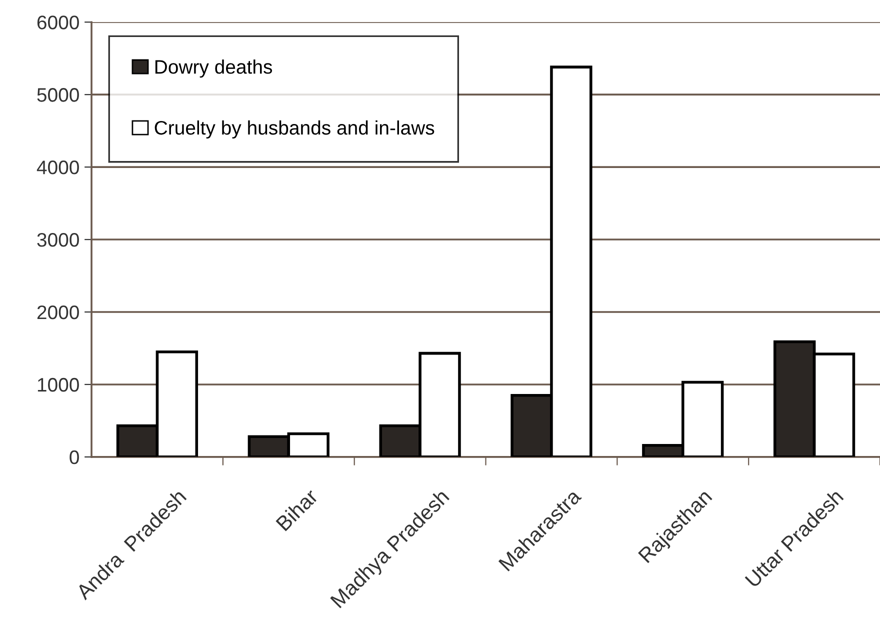  I want to click on y-tick-label: 6000, so click(58, 23).